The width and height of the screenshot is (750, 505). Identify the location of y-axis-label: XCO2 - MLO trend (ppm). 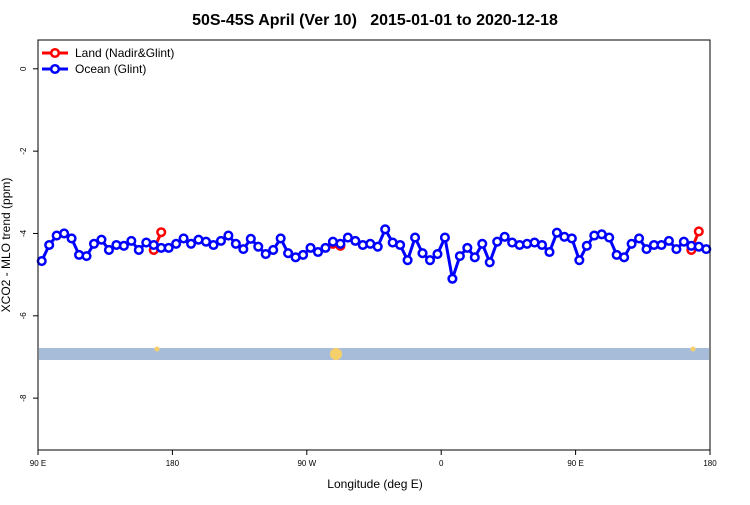
(6, 245).